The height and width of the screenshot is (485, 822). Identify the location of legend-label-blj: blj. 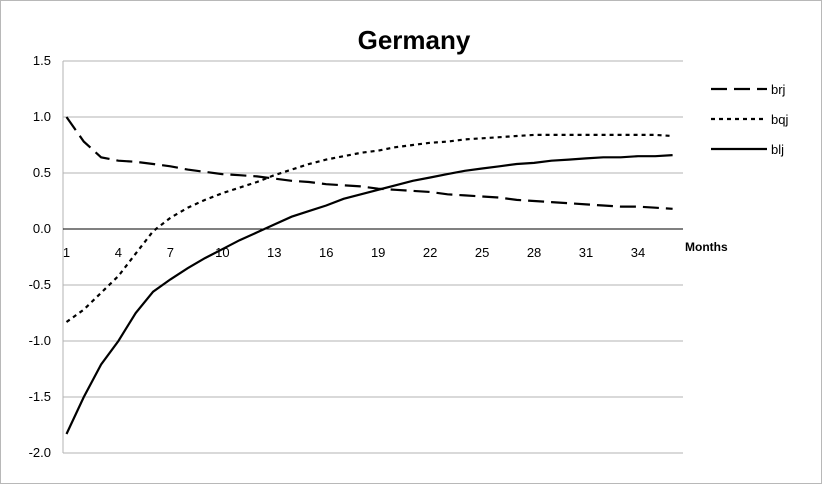
(777, 149).